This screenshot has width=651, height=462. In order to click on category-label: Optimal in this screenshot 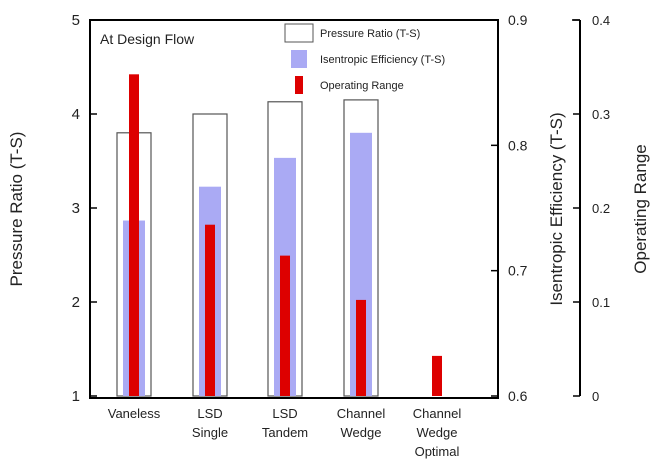, I will do `click(437, 451)`.